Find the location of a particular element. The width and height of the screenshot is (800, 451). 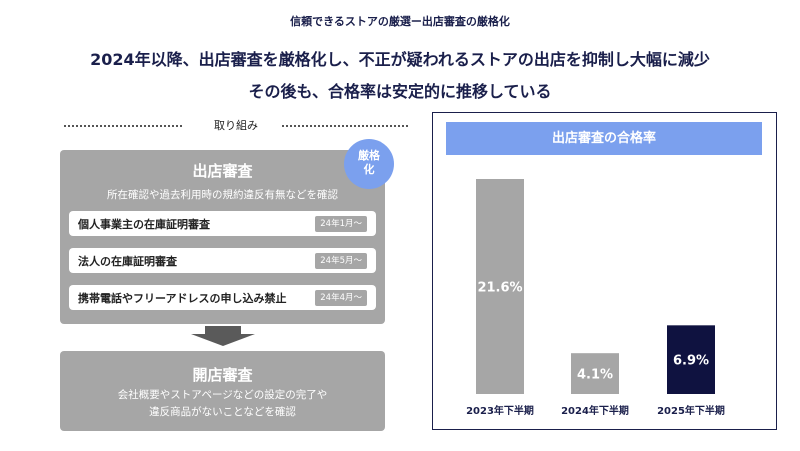

headline-line-1: 2024年以降、出店審査を厳格化し、不正が疑われるストアの出店を抑制し大幅に減少 is located at coordinates (400, 59).